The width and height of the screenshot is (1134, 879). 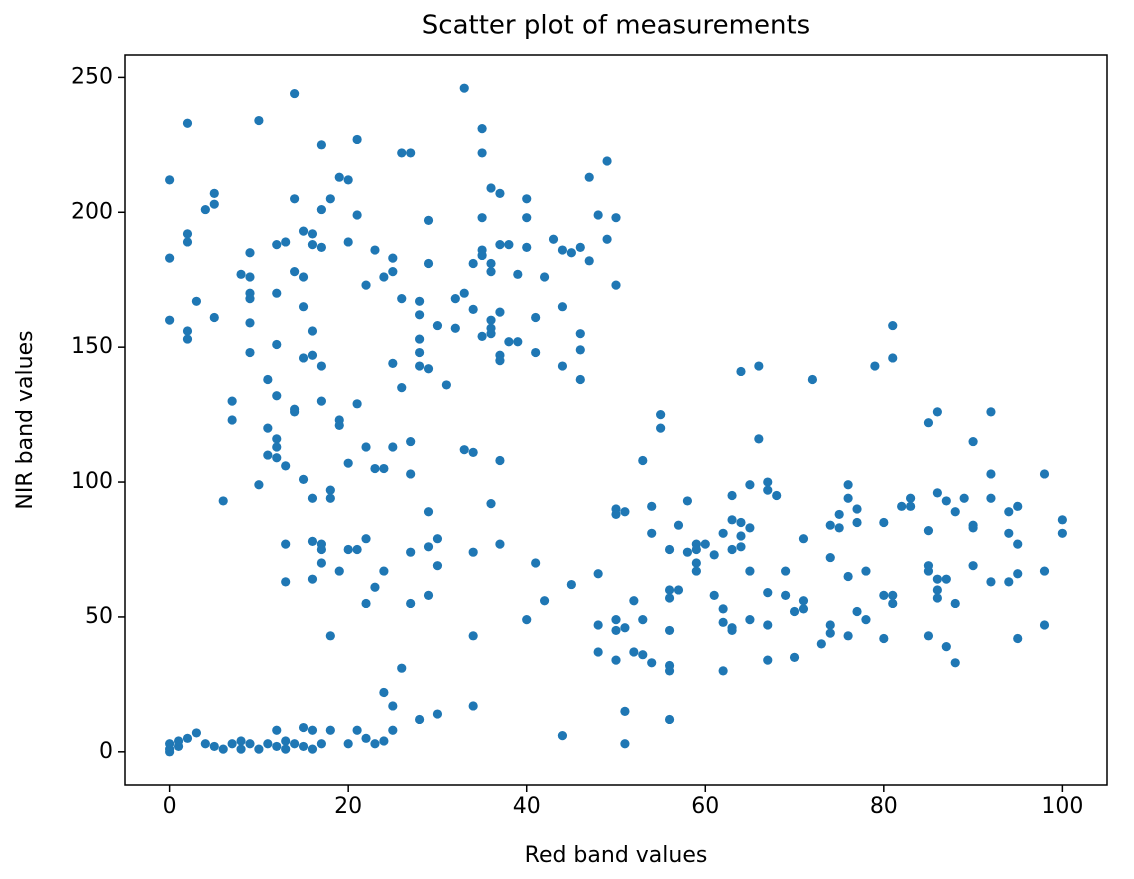 I want to click on x-tick-label: 100, so click(x=1062, y=806).